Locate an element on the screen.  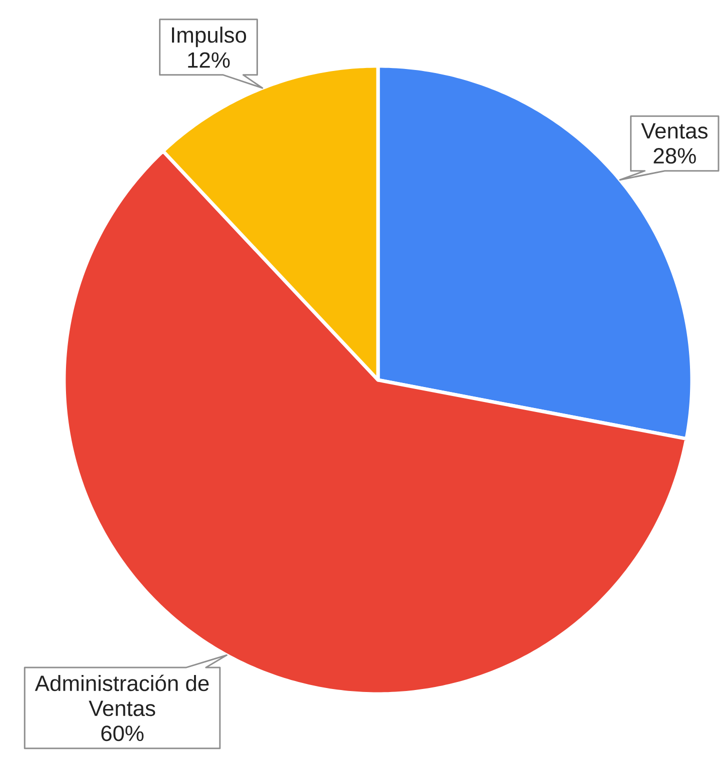
data-label: 28% is located at coordinates (675, 156).